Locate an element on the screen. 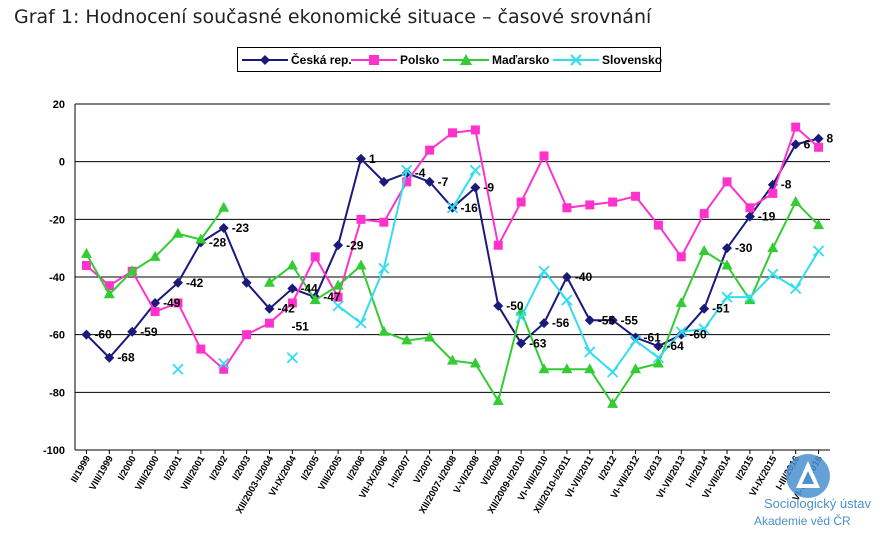 The width and height of the screenshot is (879, 538). data-label: 1 is located at coordinates (372, 159).